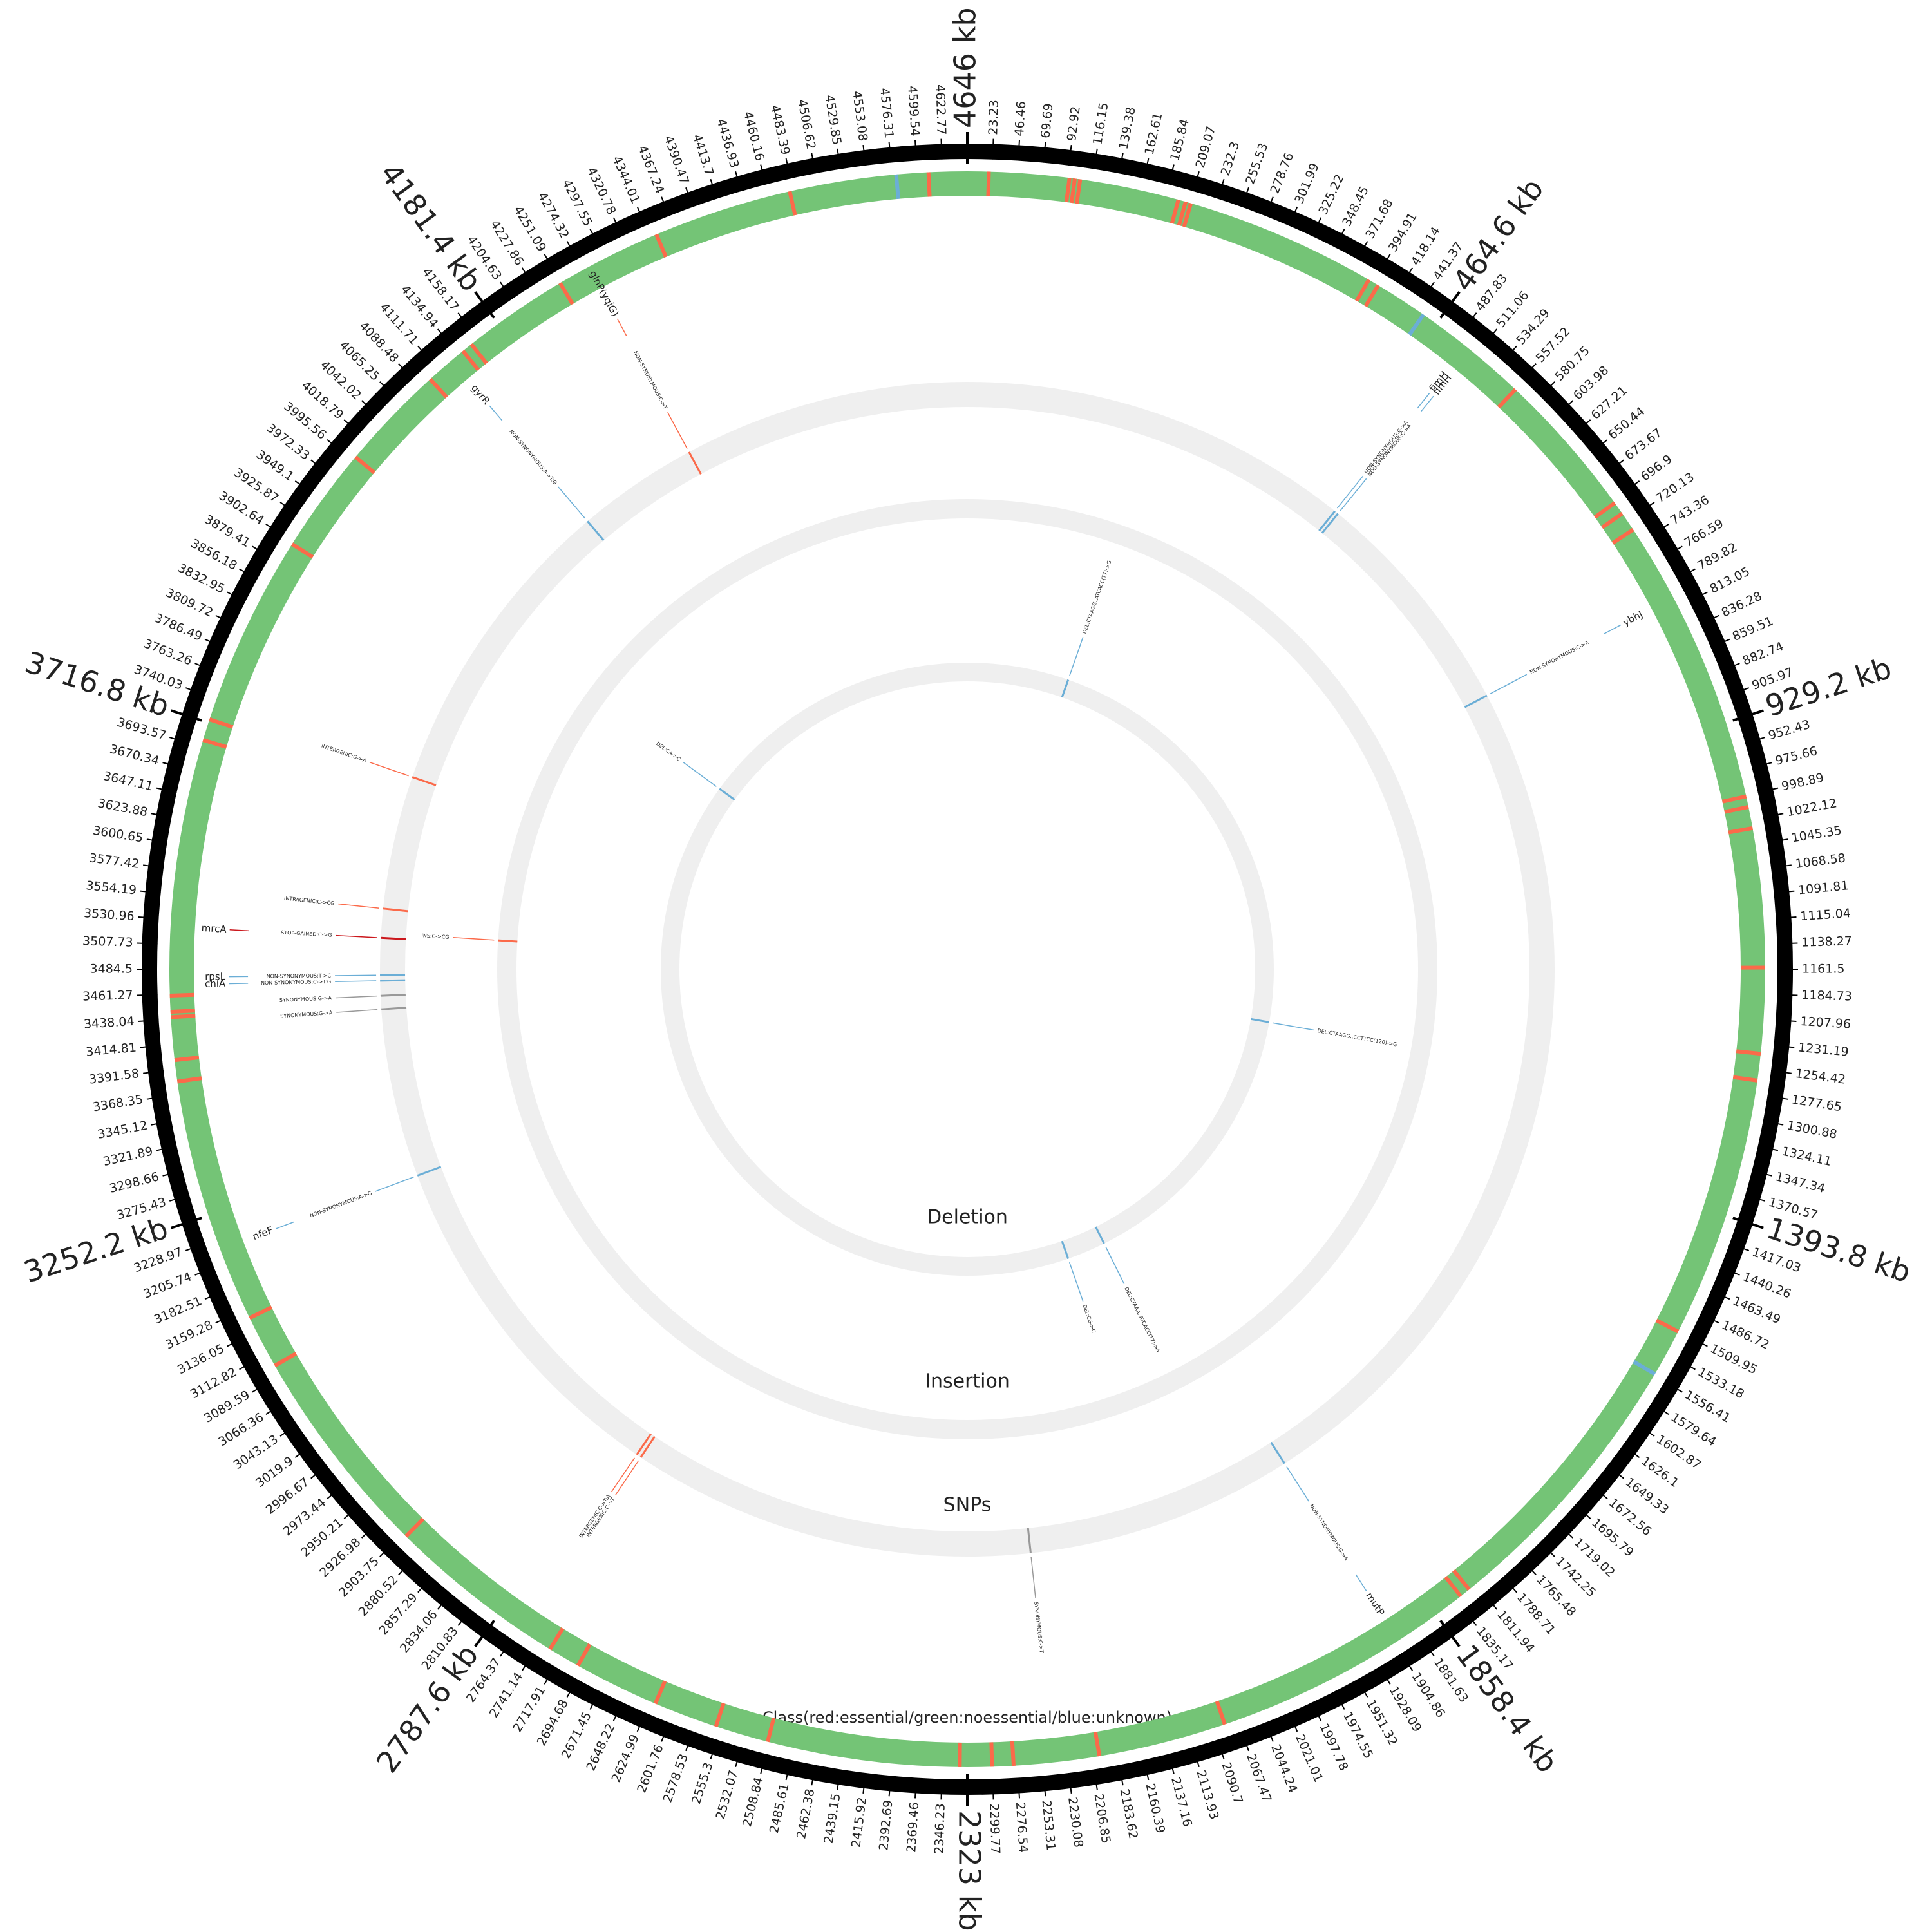  I want to click on minor-tick-label: 4344.01, so click(625, 180).